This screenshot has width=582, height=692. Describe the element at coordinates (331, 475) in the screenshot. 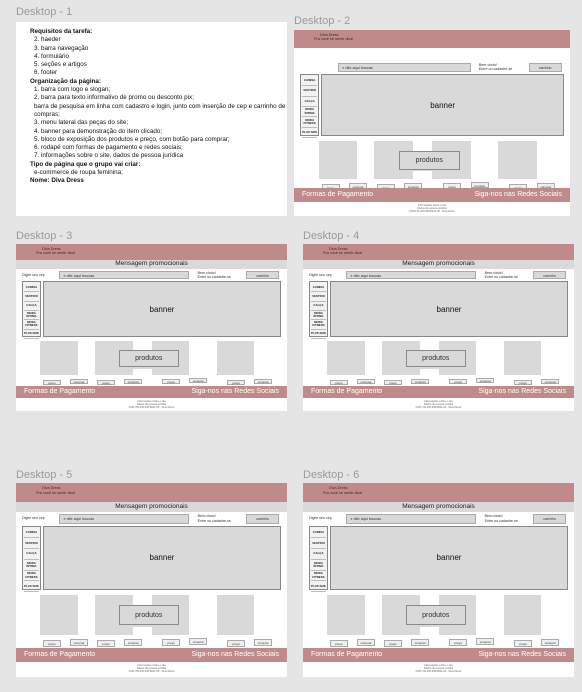

I see `frame-label-desktop-6: Desktop - 6` at that location.